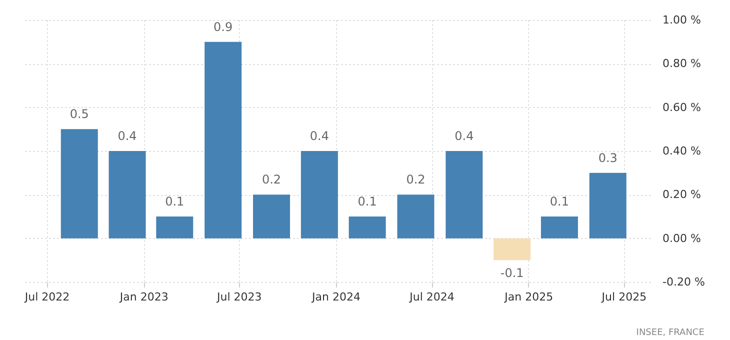  Describe the element at coordinates (681, 238) in the screenshot. I see `y-tick-label: 0.00 %` at that location.